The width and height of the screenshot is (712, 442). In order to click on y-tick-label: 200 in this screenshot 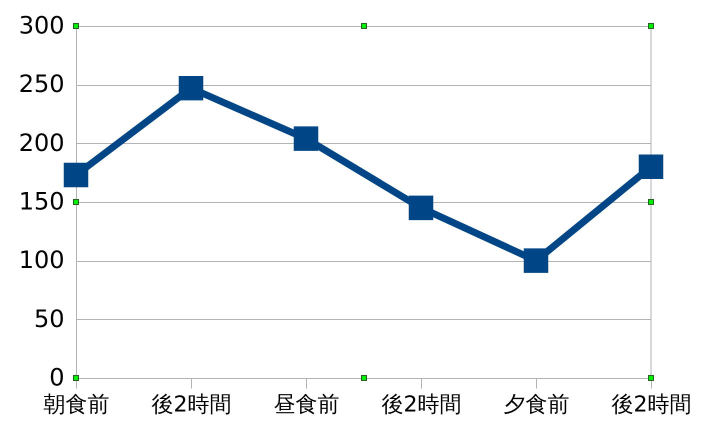, I will do `click(41, 142)`.